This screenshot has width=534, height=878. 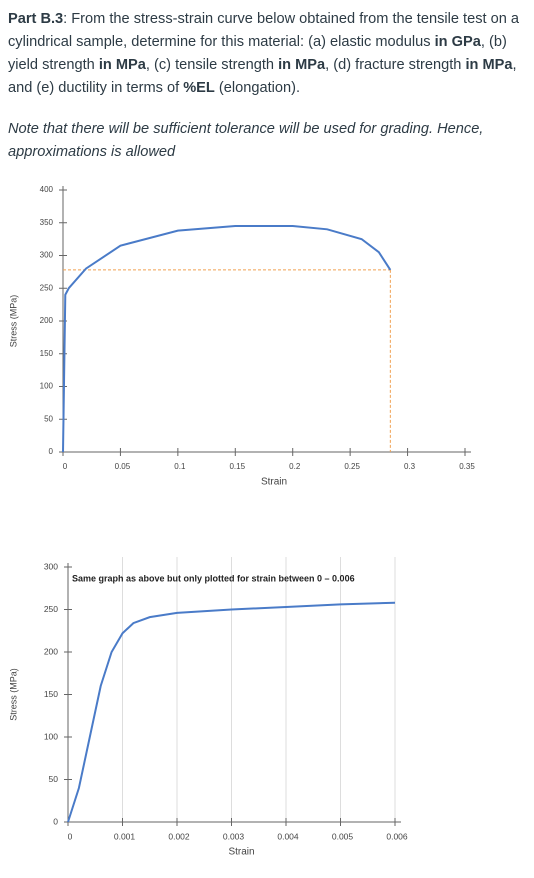 What do you see at coordinates (125, 836) in the screenshot?
I see `x-tick-label: 0.001` at bounding box center [125, 836].